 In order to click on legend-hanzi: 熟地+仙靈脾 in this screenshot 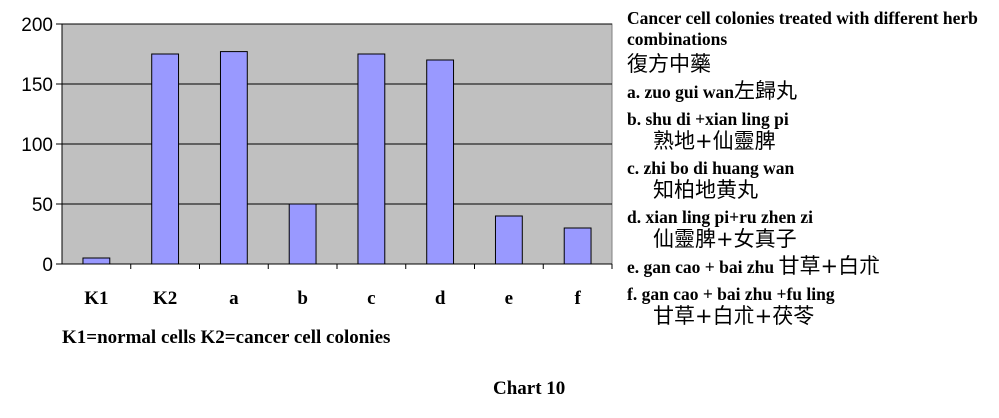, I will do `click(714, 141)`.